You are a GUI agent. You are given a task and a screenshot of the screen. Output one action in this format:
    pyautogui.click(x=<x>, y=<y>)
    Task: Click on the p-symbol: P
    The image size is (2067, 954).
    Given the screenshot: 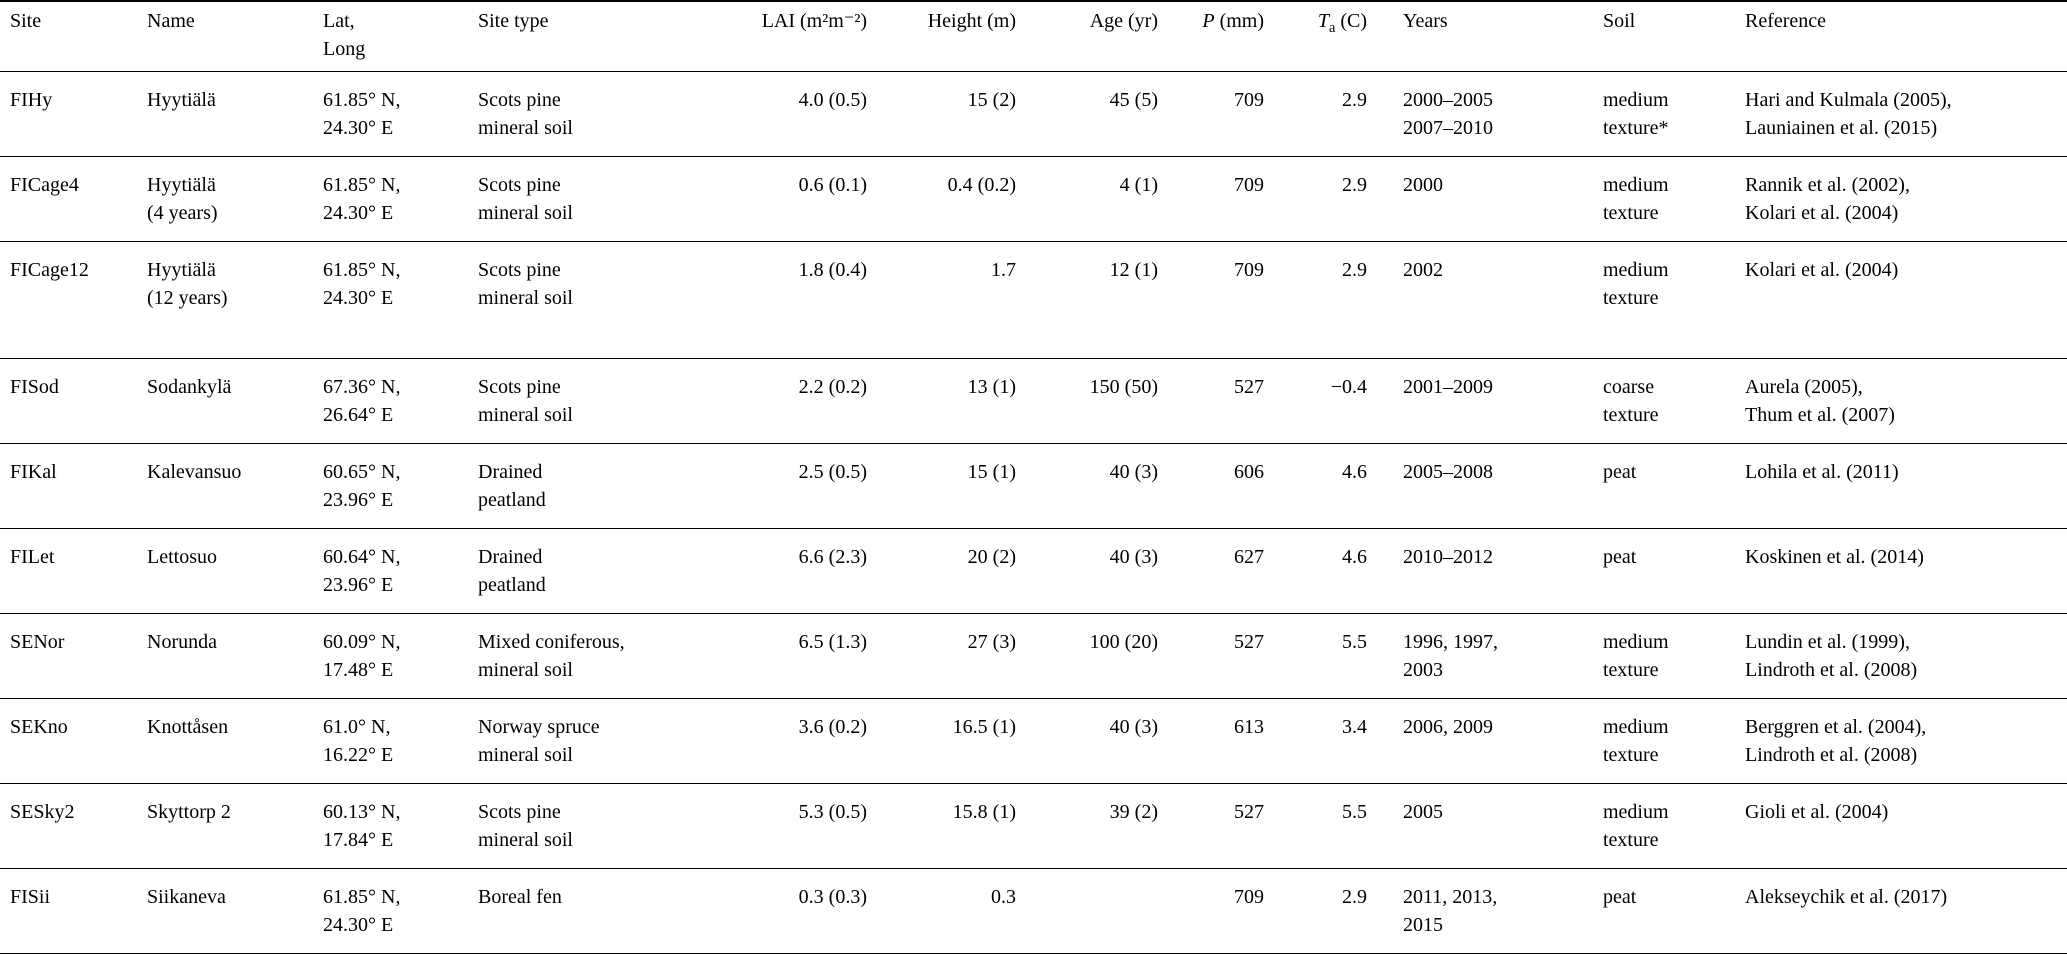 What is the action you would take?
    pyautogui.click(x=1208, y=21)
    